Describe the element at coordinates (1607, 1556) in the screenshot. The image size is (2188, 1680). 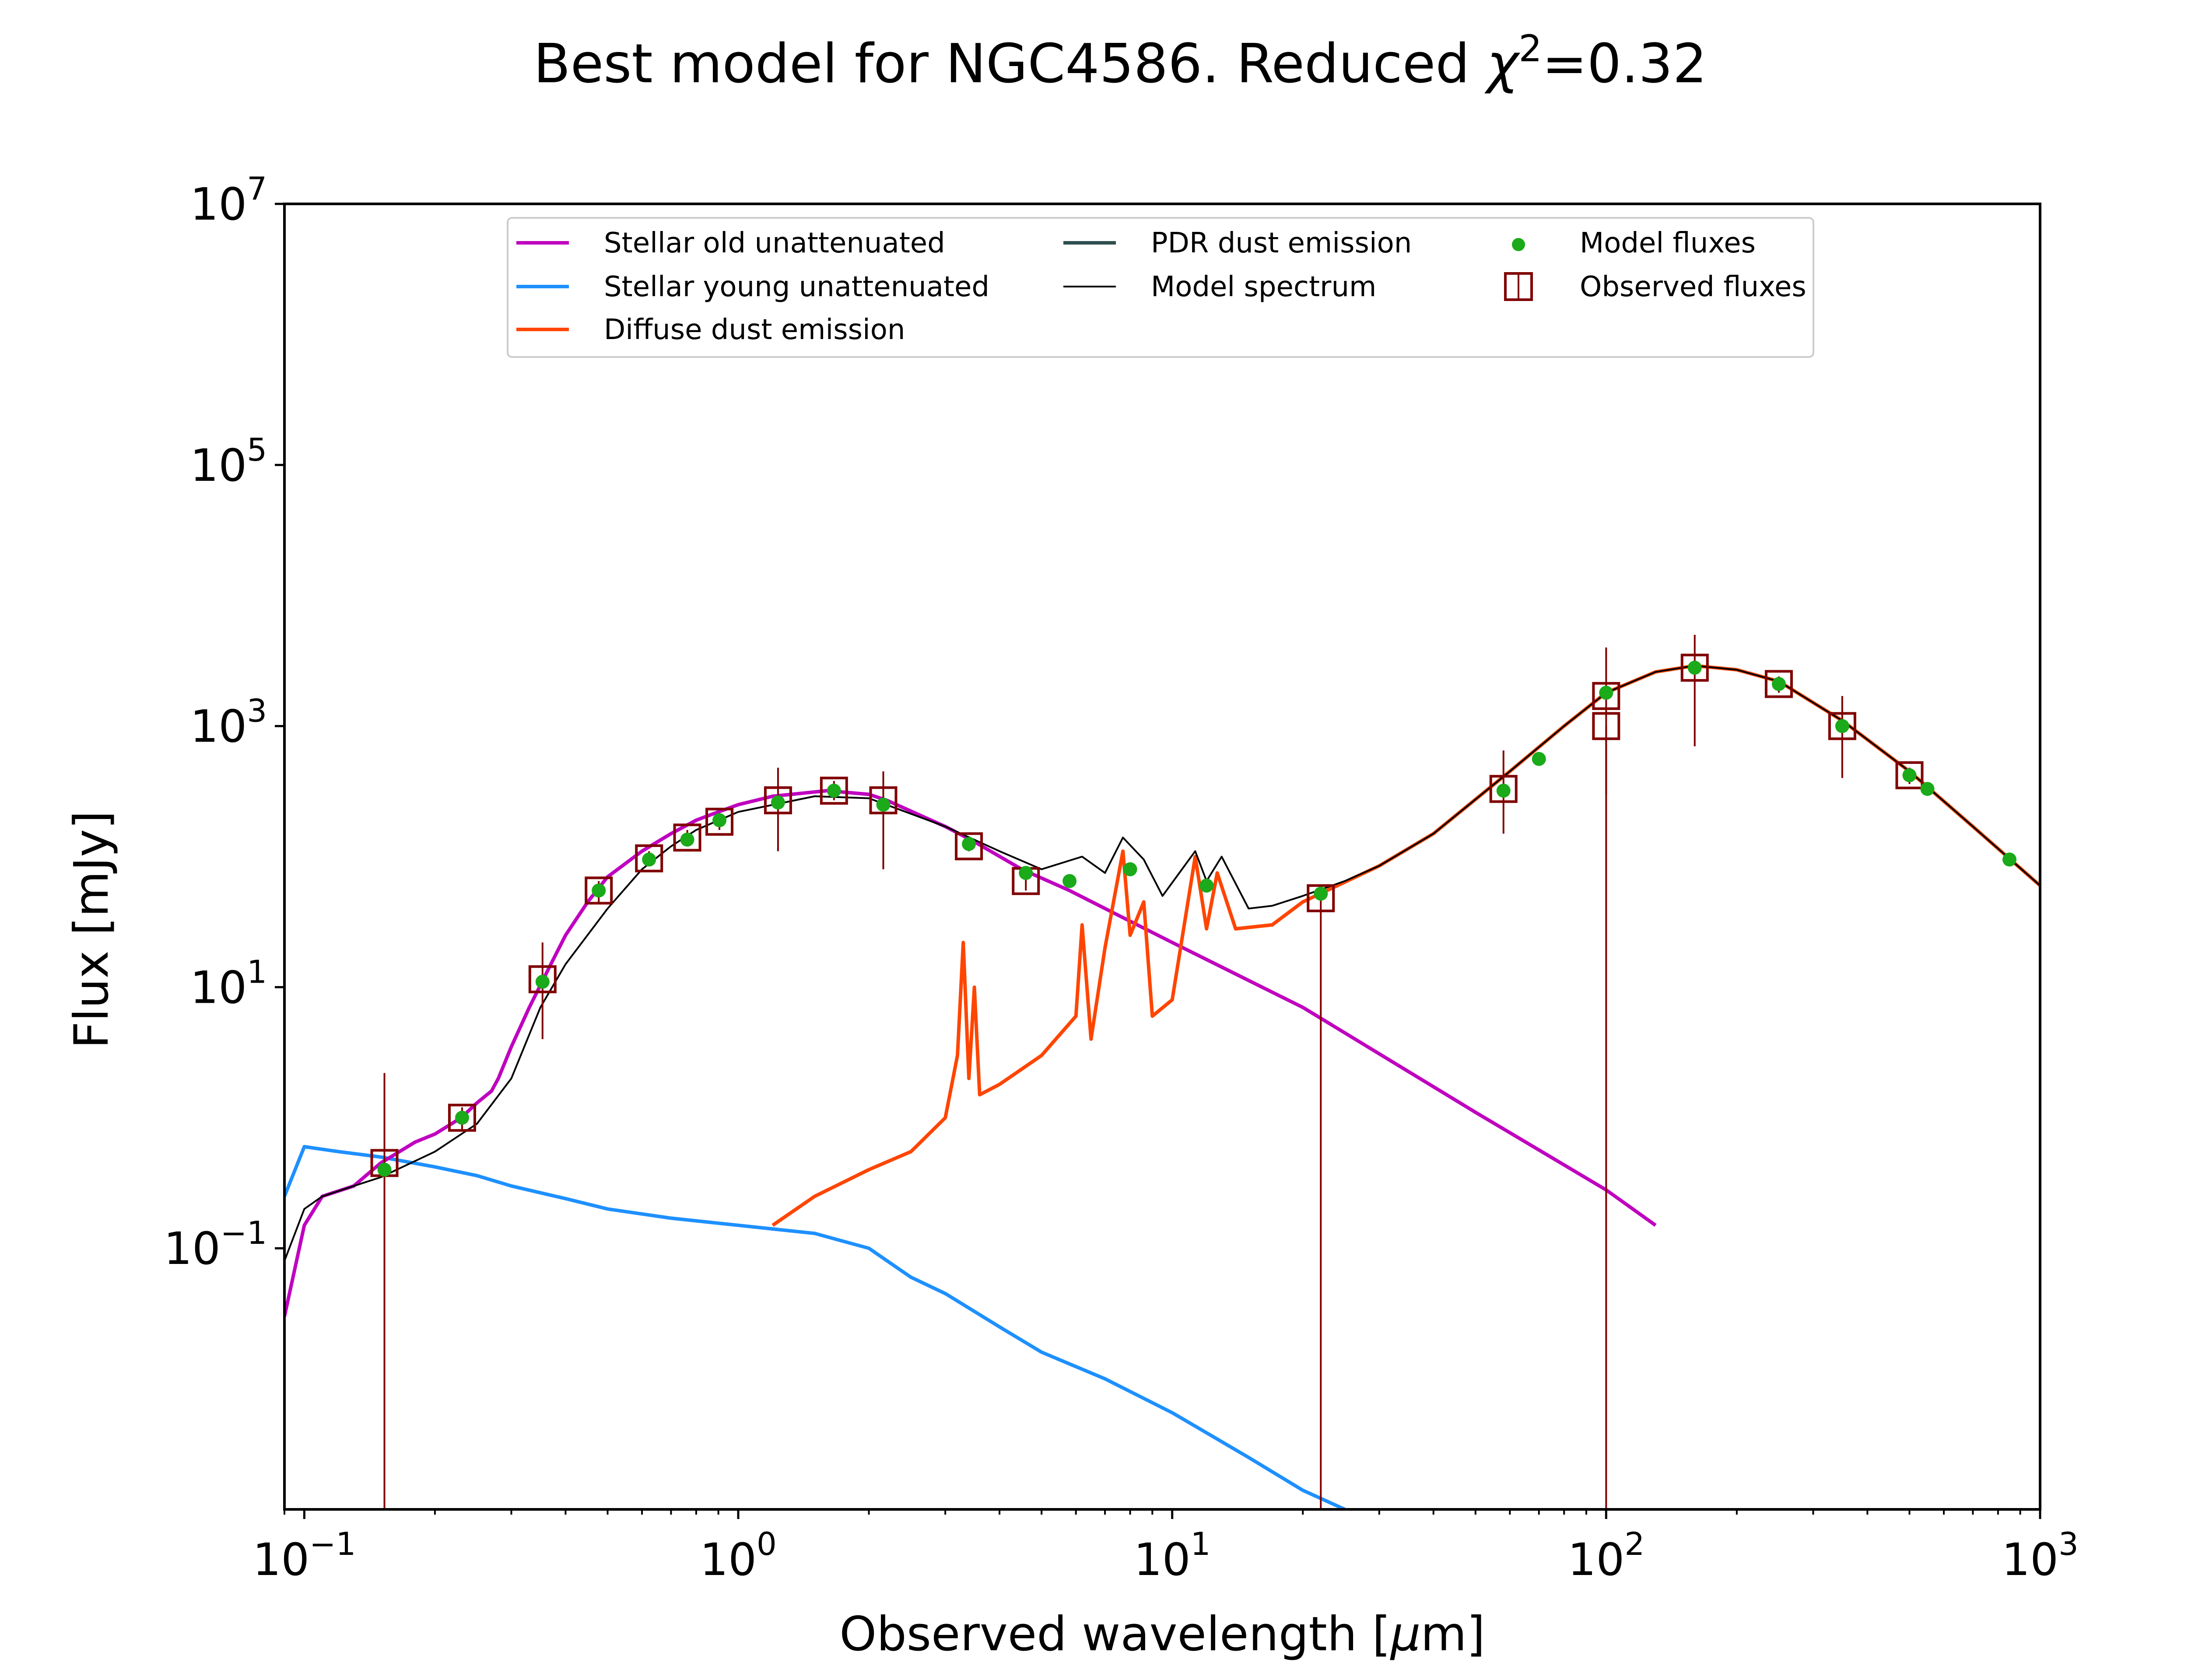
I see `x-tick-label: 10²` at that location.